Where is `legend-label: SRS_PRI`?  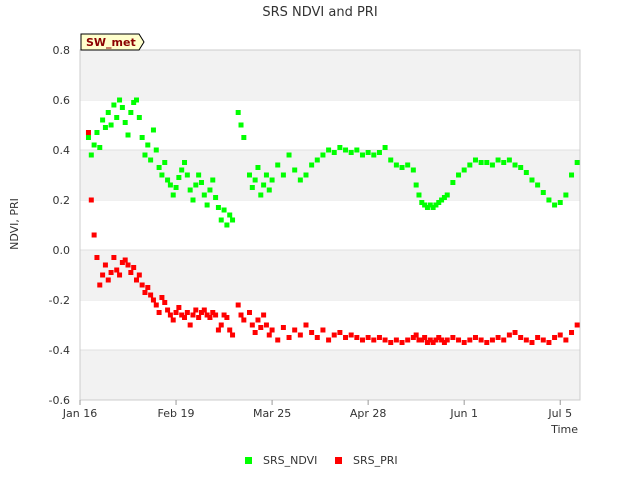
legend-label: SRS_PRI is located at coordinates (375, 460).